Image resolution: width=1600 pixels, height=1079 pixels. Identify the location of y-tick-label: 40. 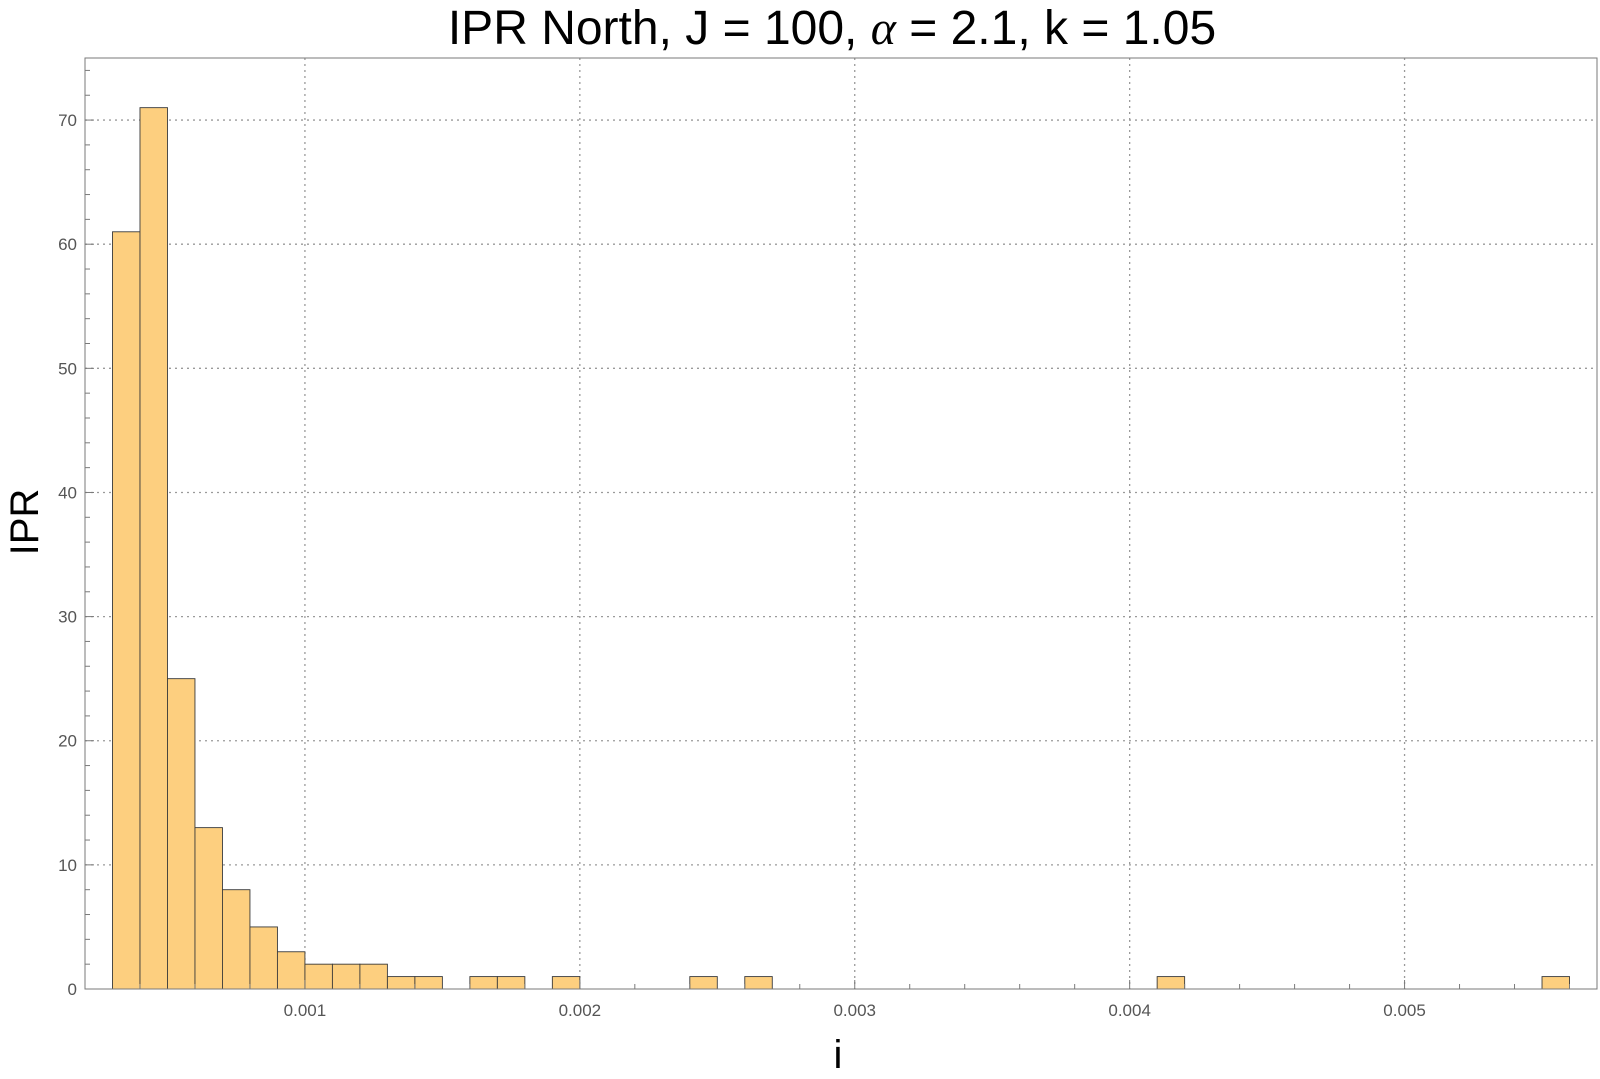
(67, 492).